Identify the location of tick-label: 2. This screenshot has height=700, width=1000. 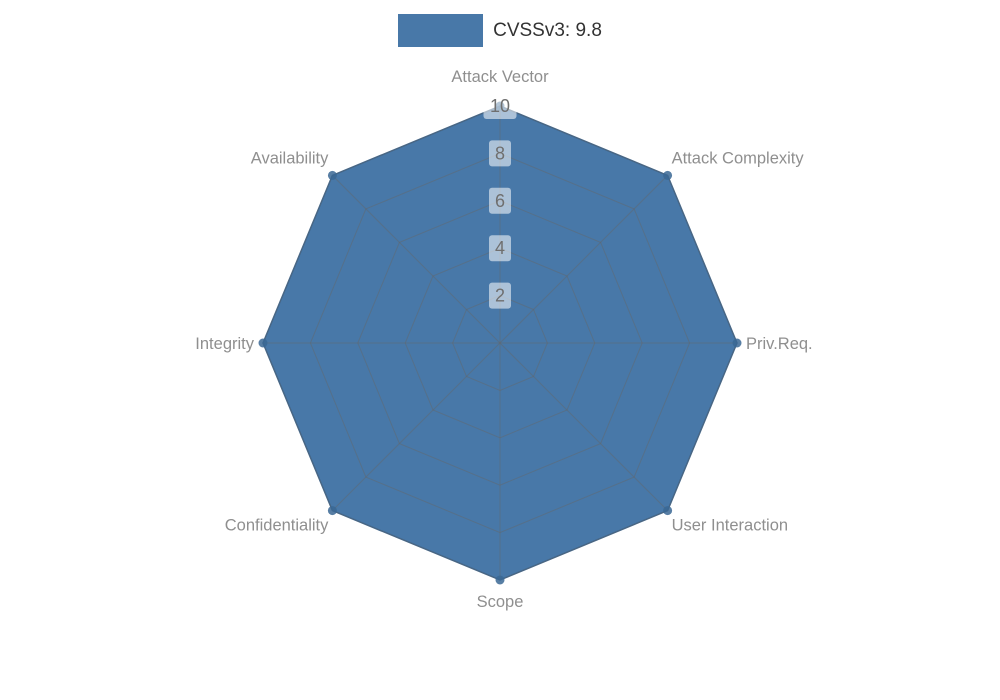
(500, 296).